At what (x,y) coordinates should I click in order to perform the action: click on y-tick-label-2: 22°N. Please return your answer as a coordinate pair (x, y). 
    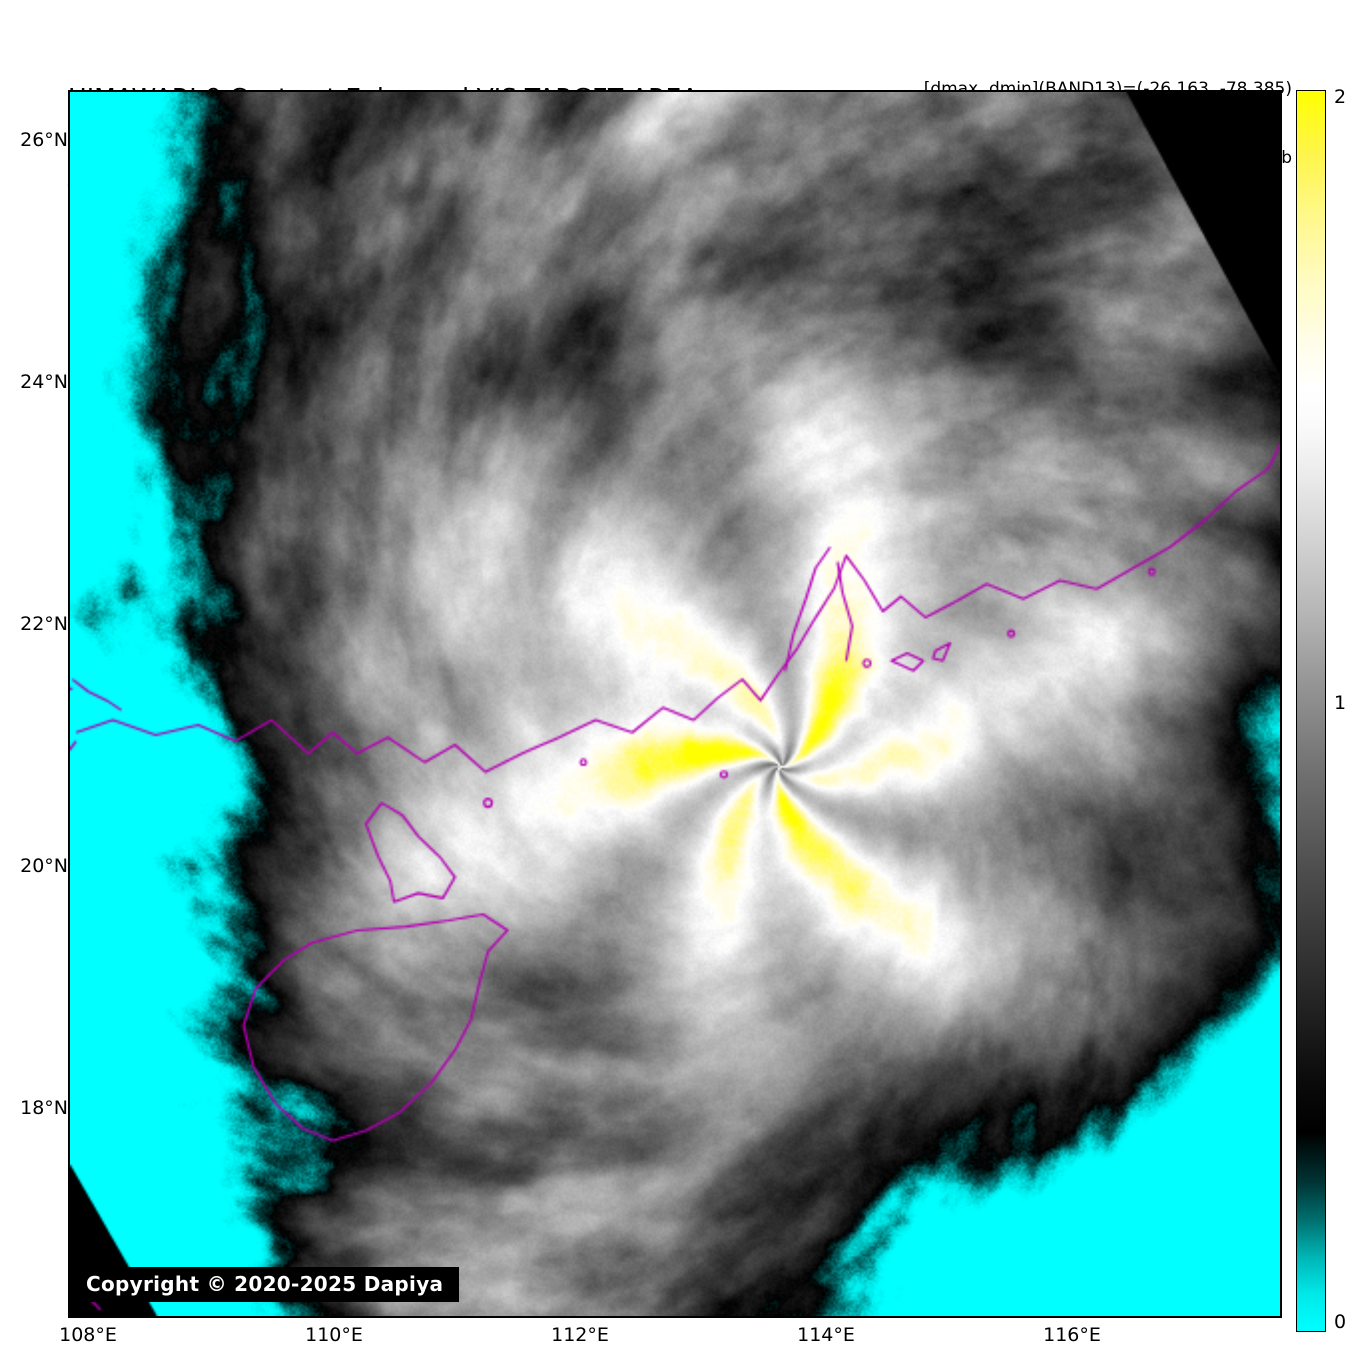
    Looking at the image, I should click on (44, 624).